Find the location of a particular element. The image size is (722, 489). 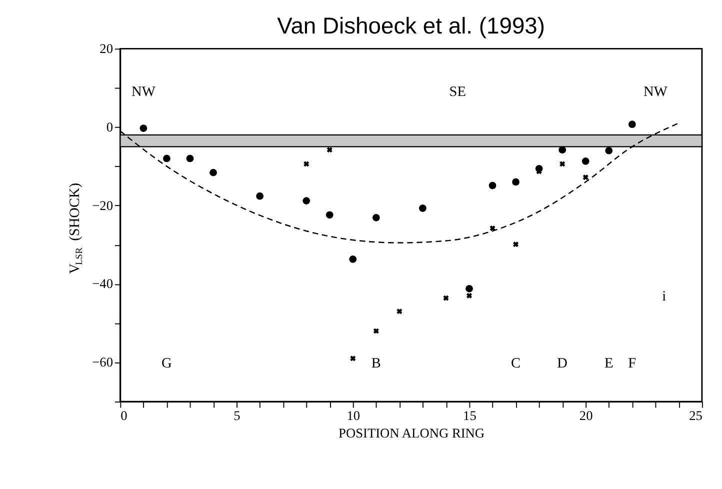

annotation: C is located at coordinates (516, 364).